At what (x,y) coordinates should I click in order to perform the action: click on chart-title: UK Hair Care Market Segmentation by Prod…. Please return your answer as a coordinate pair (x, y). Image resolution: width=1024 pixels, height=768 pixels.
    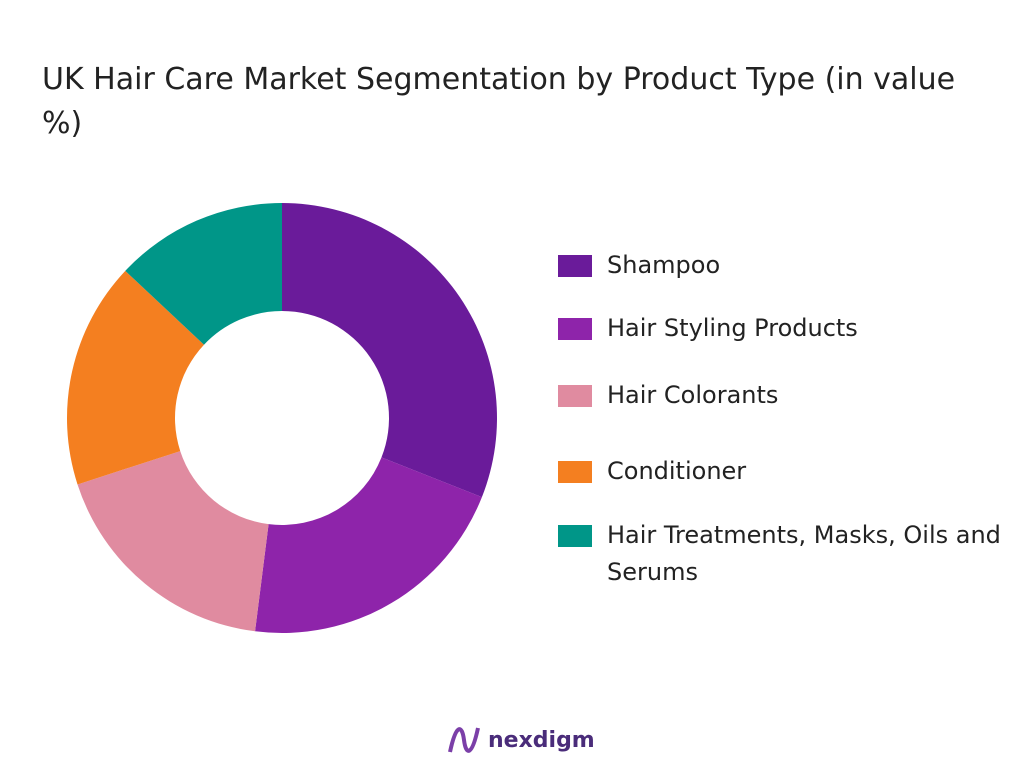
    Looking at the image, I should click on (499, 101).